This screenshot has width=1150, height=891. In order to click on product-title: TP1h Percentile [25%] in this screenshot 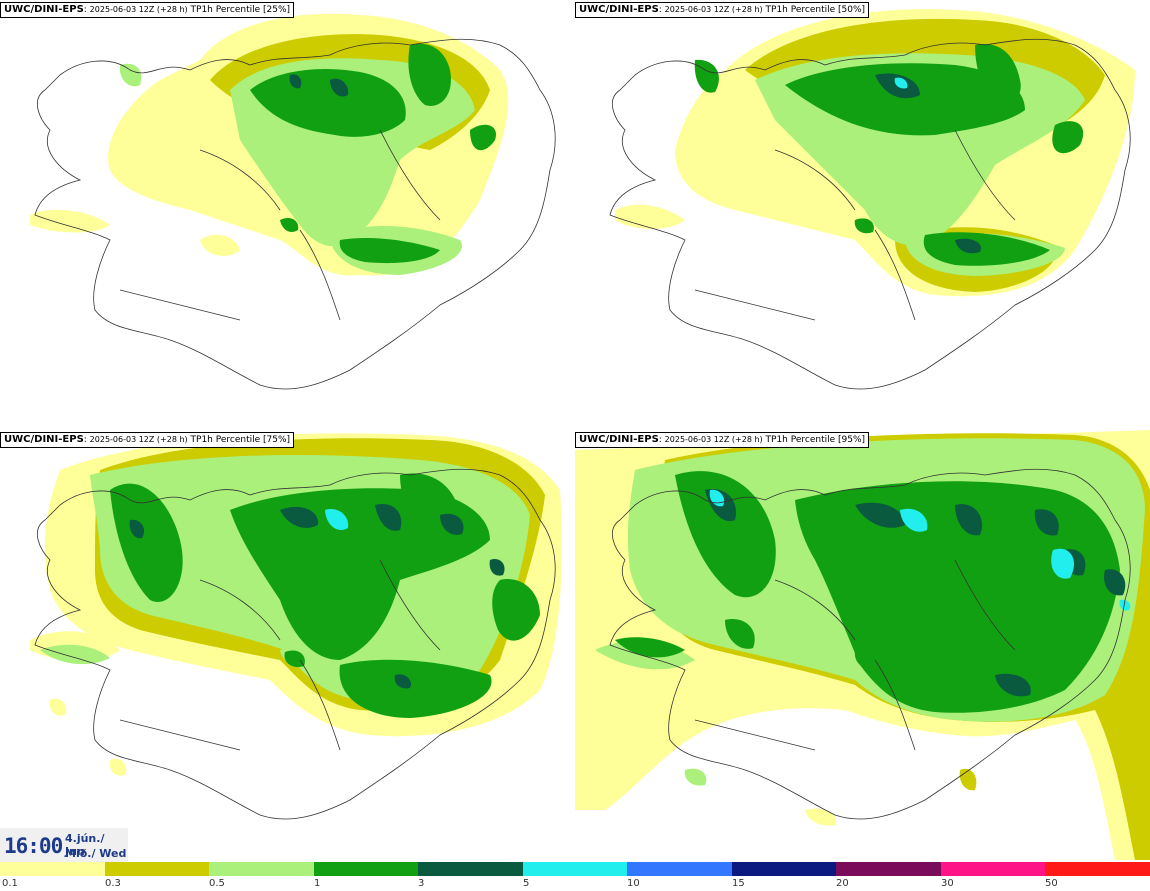, I will do `click(240, 10)`.